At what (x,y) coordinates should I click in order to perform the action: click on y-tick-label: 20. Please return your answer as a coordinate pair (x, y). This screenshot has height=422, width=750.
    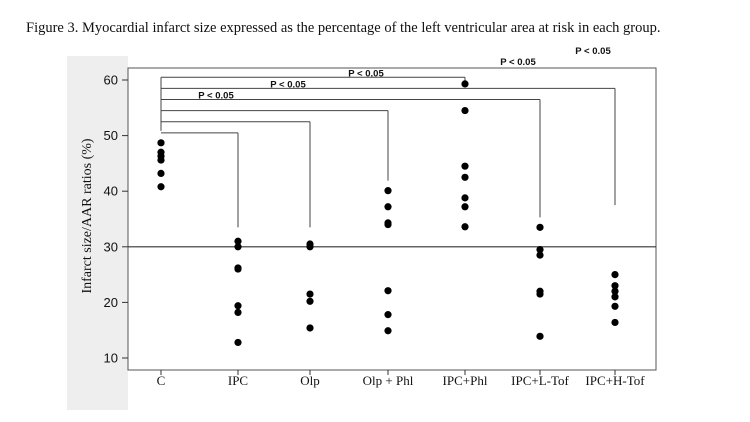
    Looking at the image, I should click on (111, 302).